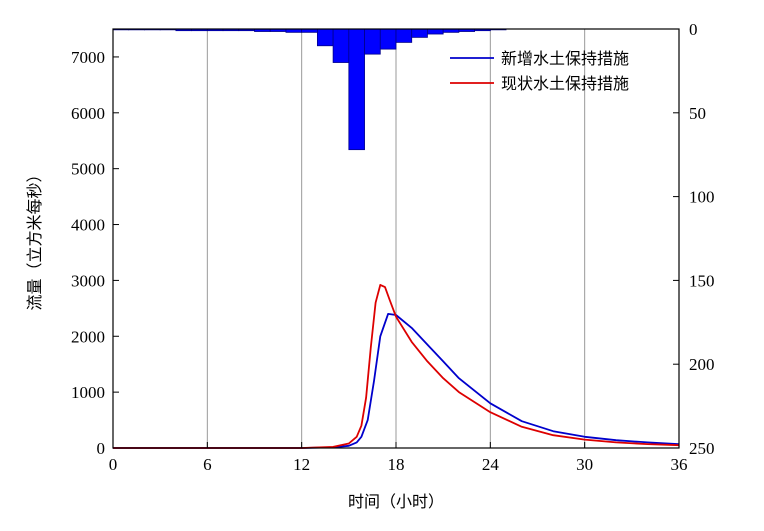 This screenshot has height=531, width=764. I want to click on y-axis-title: 流量（立方米每秒）, so click(34, 238).